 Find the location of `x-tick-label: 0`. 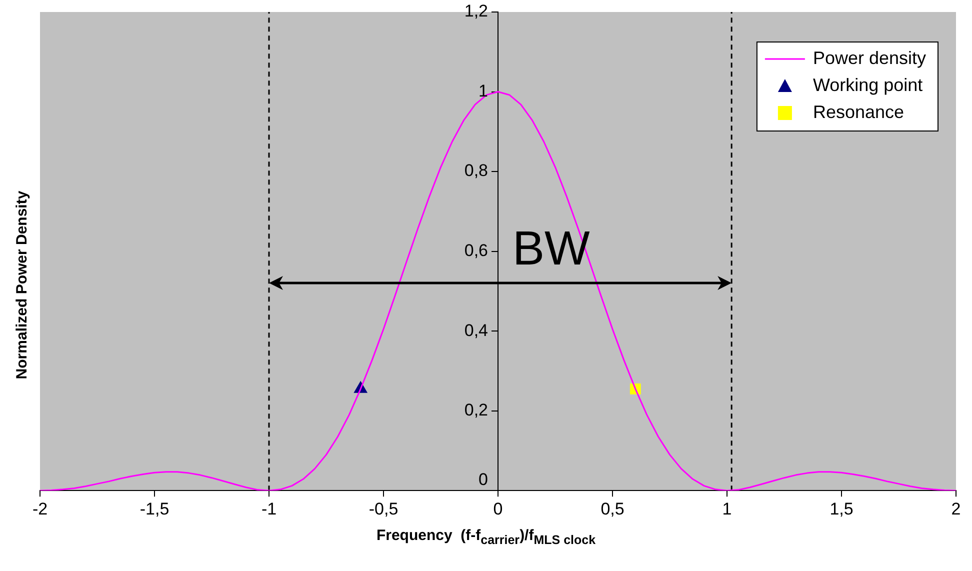

x-tick-label: 0 is located at coordinates (498, 508).